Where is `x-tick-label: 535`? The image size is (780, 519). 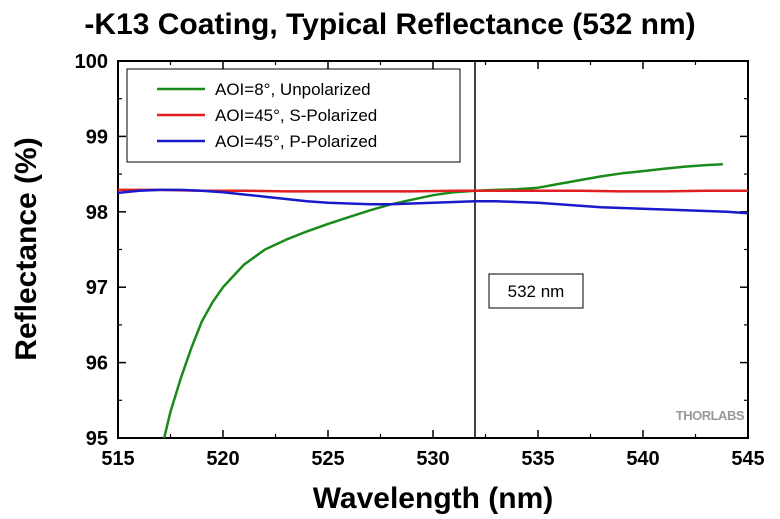 x-tick-label: 535 is located at coordinates (537, 459).